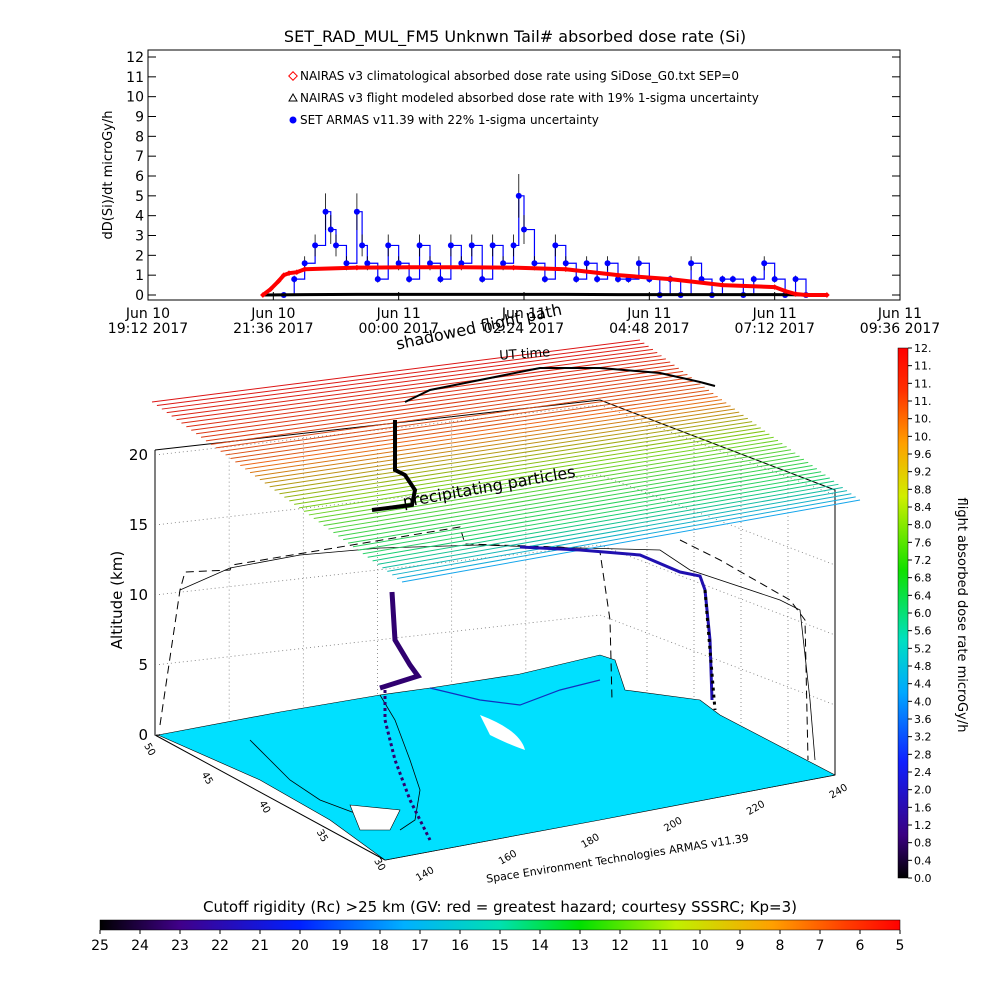  I want to click on colorbar-tick-label: 8.4, so click(923, 507).